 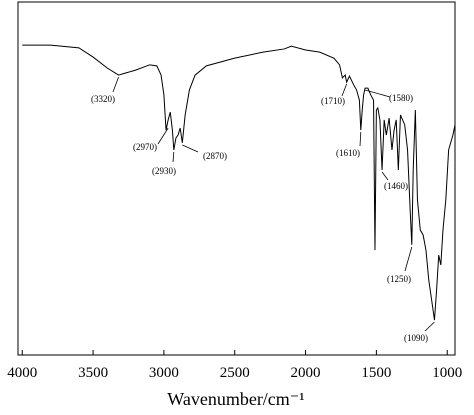 I want to click on annotation-label: (1580), so click(x=401, y=98).